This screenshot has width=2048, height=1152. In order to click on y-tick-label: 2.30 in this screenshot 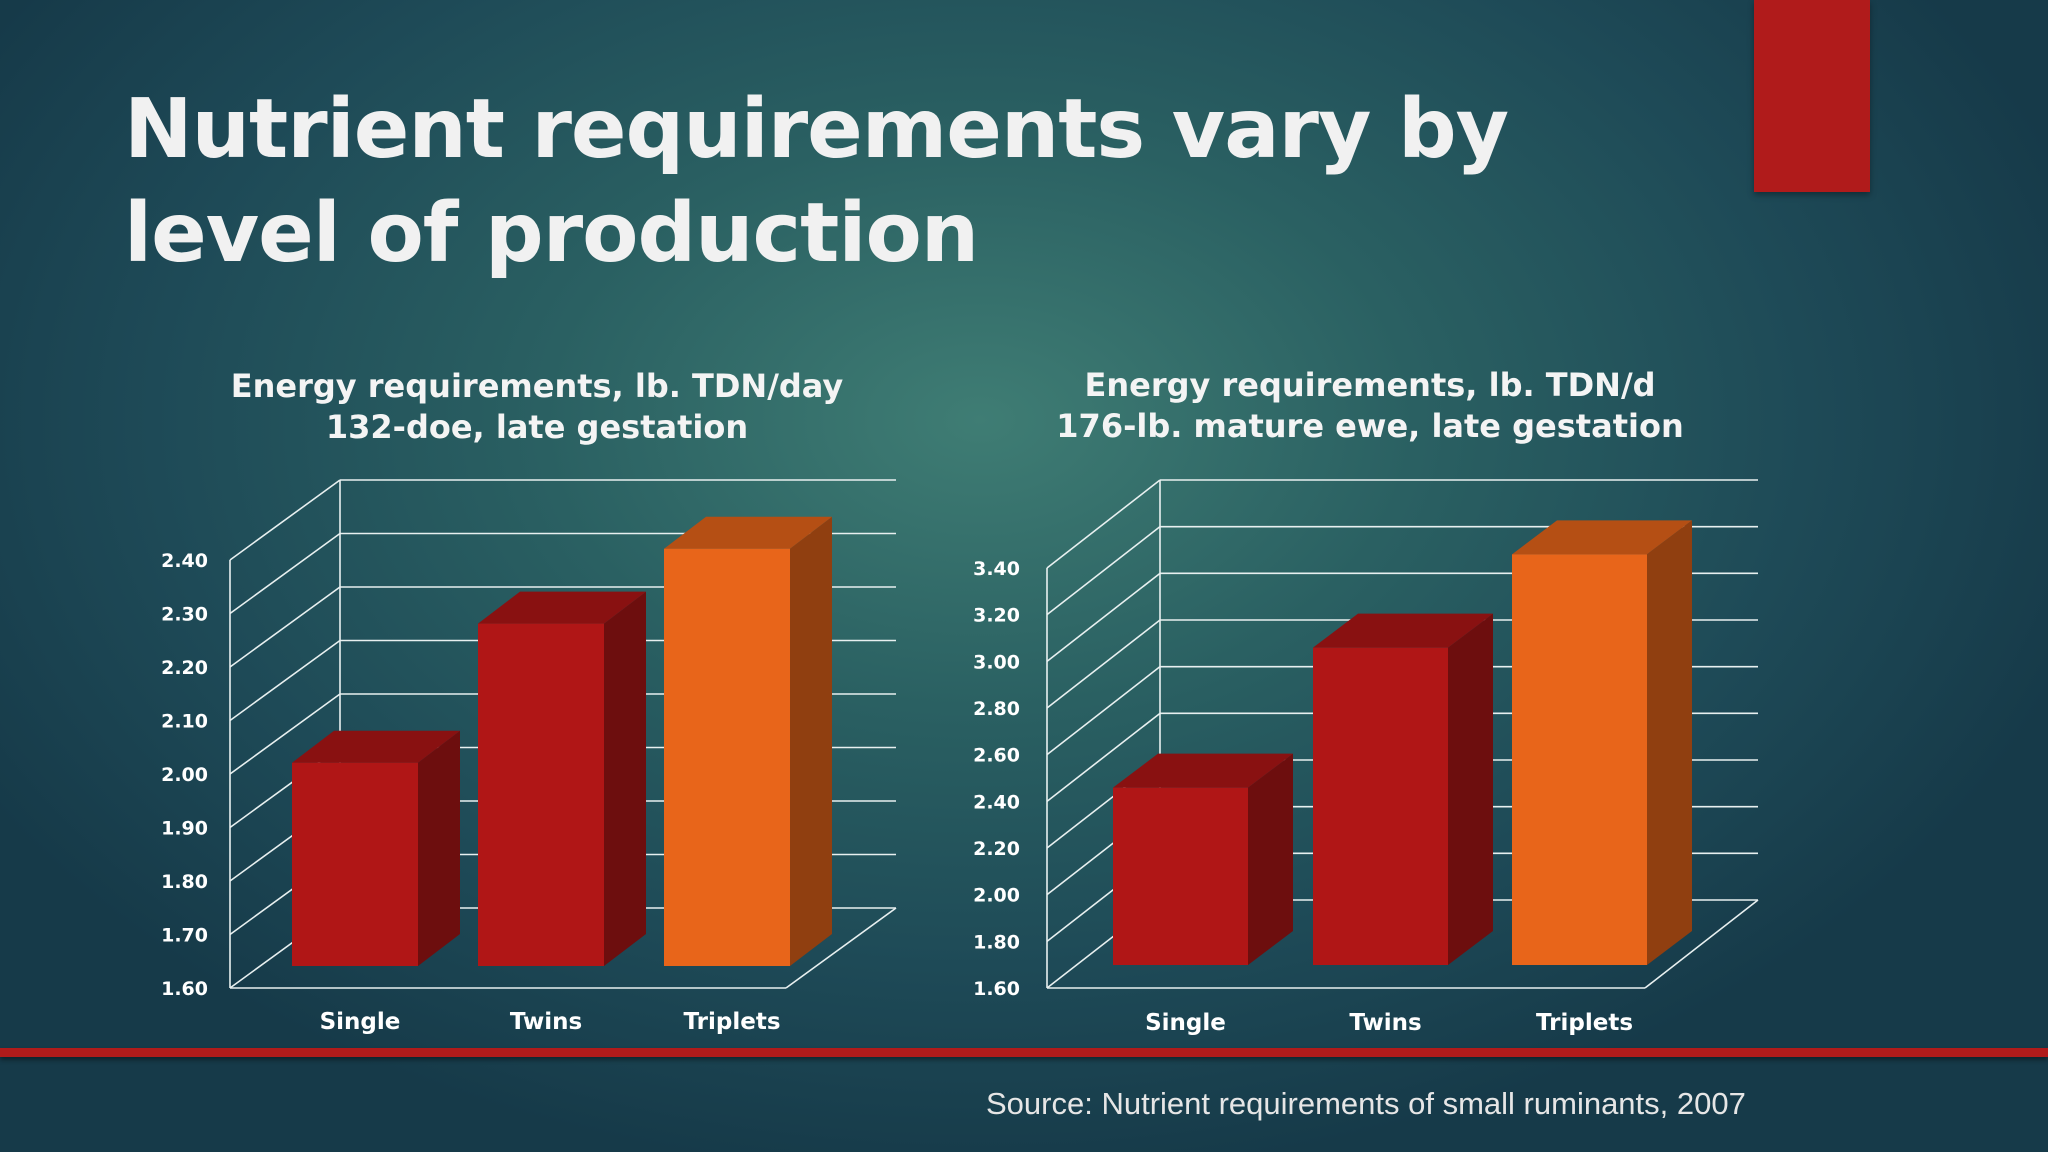, I will do `click(184, 615)`.